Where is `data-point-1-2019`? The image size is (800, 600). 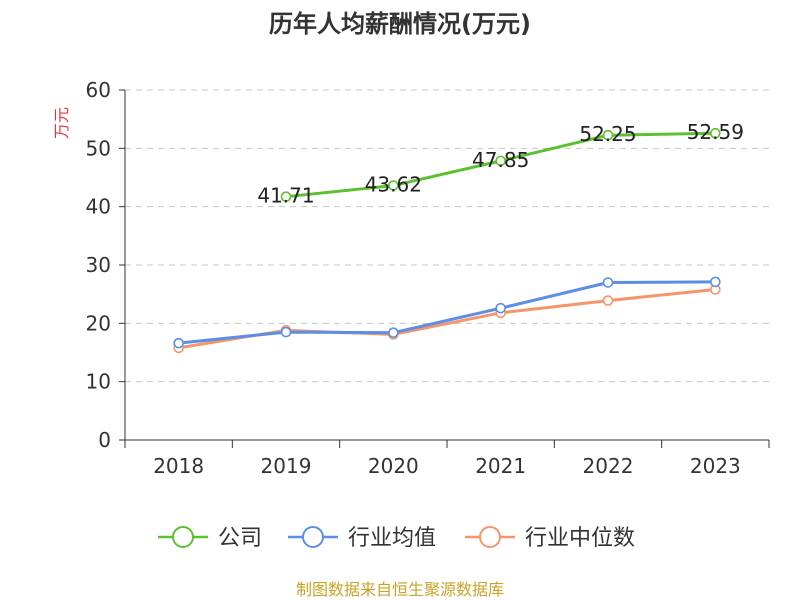 data-point-1-2019 is located at coordinates (286, 332).